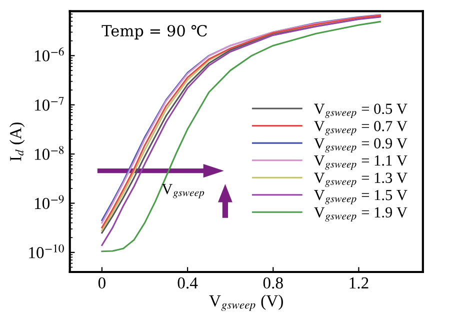 Image resolution: width=472 pixels, height=320 pixels. What do you see at coordinates (361, 145) in the screenshot?
I see `legend-label: V$_{gsweep}$ = 0.9 V` at bounding box center [361, 145].